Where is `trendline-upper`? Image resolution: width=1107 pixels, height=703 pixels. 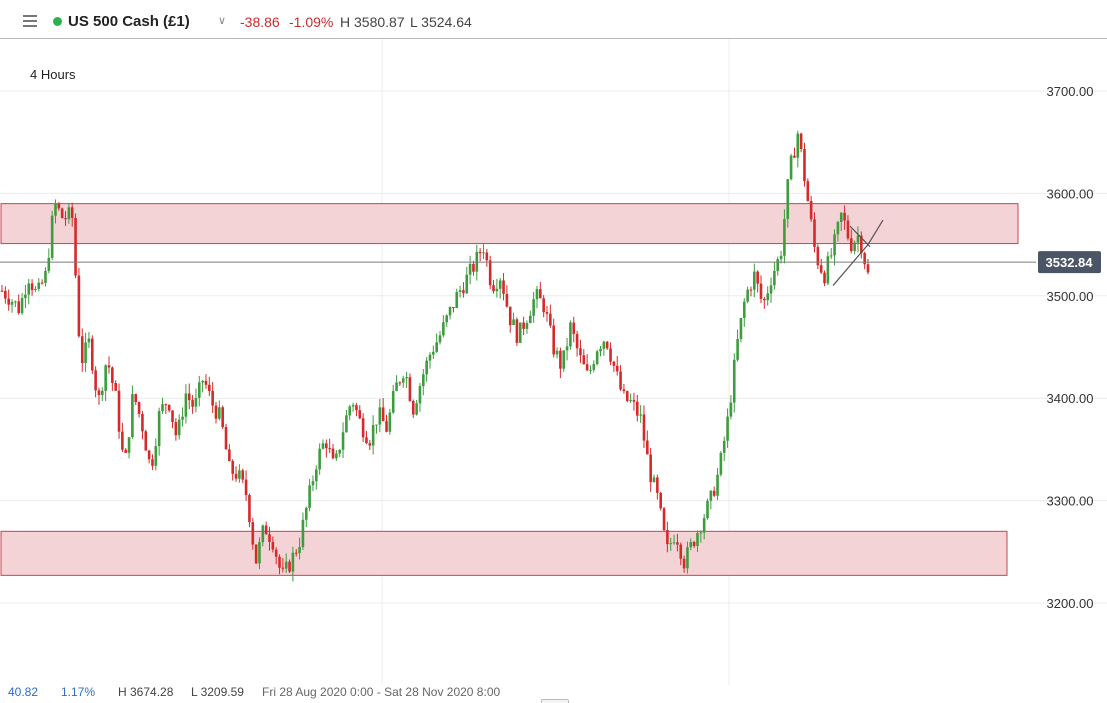
trendline-upper is located at coordinates (860, 236).